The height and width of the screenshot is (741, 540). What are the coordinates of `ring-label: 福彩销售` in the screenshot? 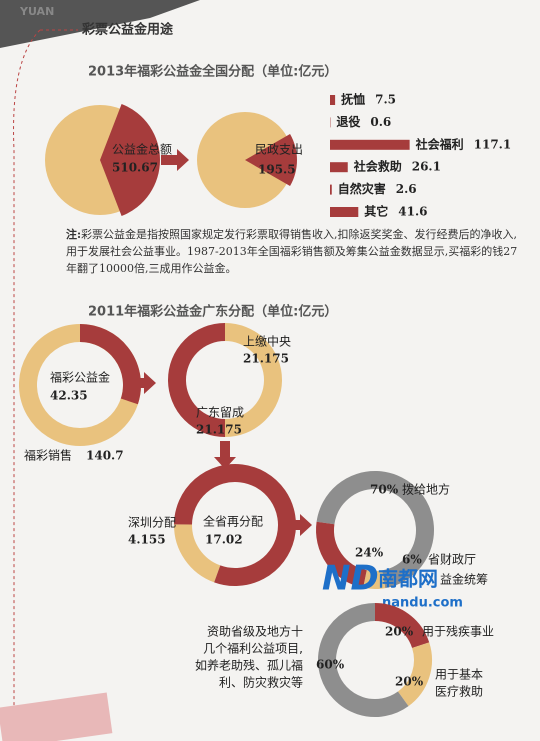 It's located at (48, 455).